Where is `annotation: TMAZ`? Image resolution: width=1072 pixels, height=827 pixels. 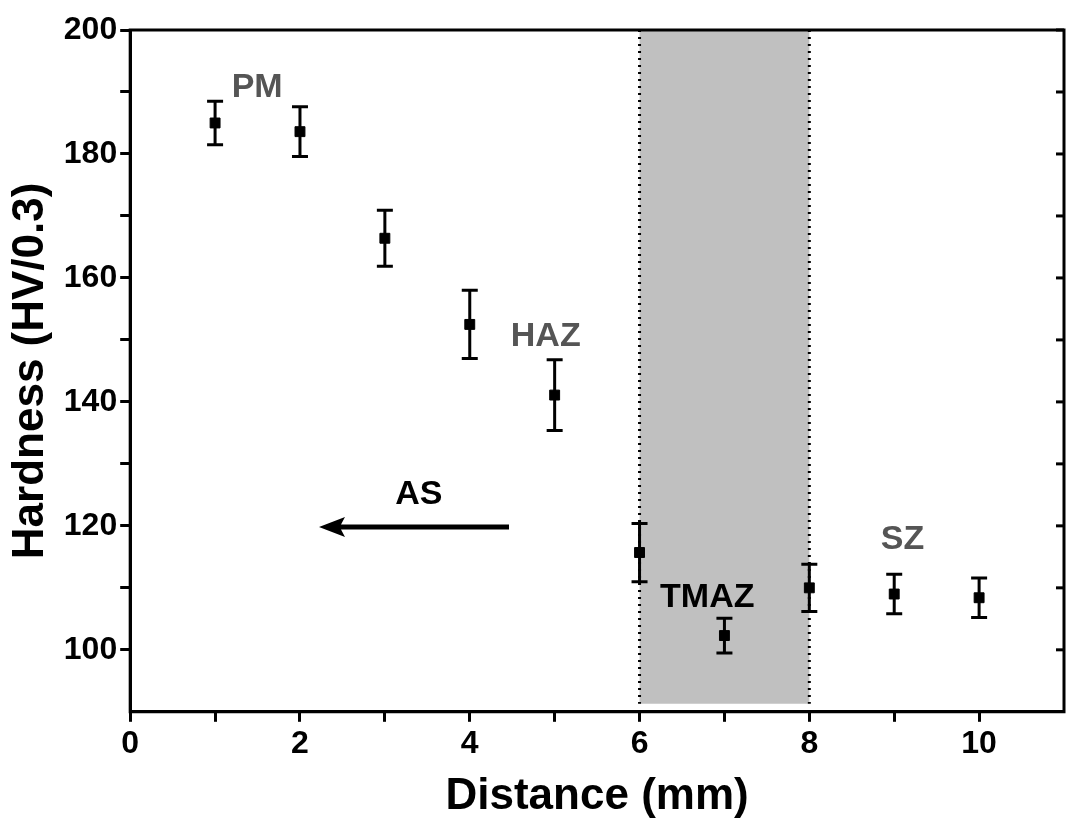 annotation: TMAZ is located at coordinates (707, 595).